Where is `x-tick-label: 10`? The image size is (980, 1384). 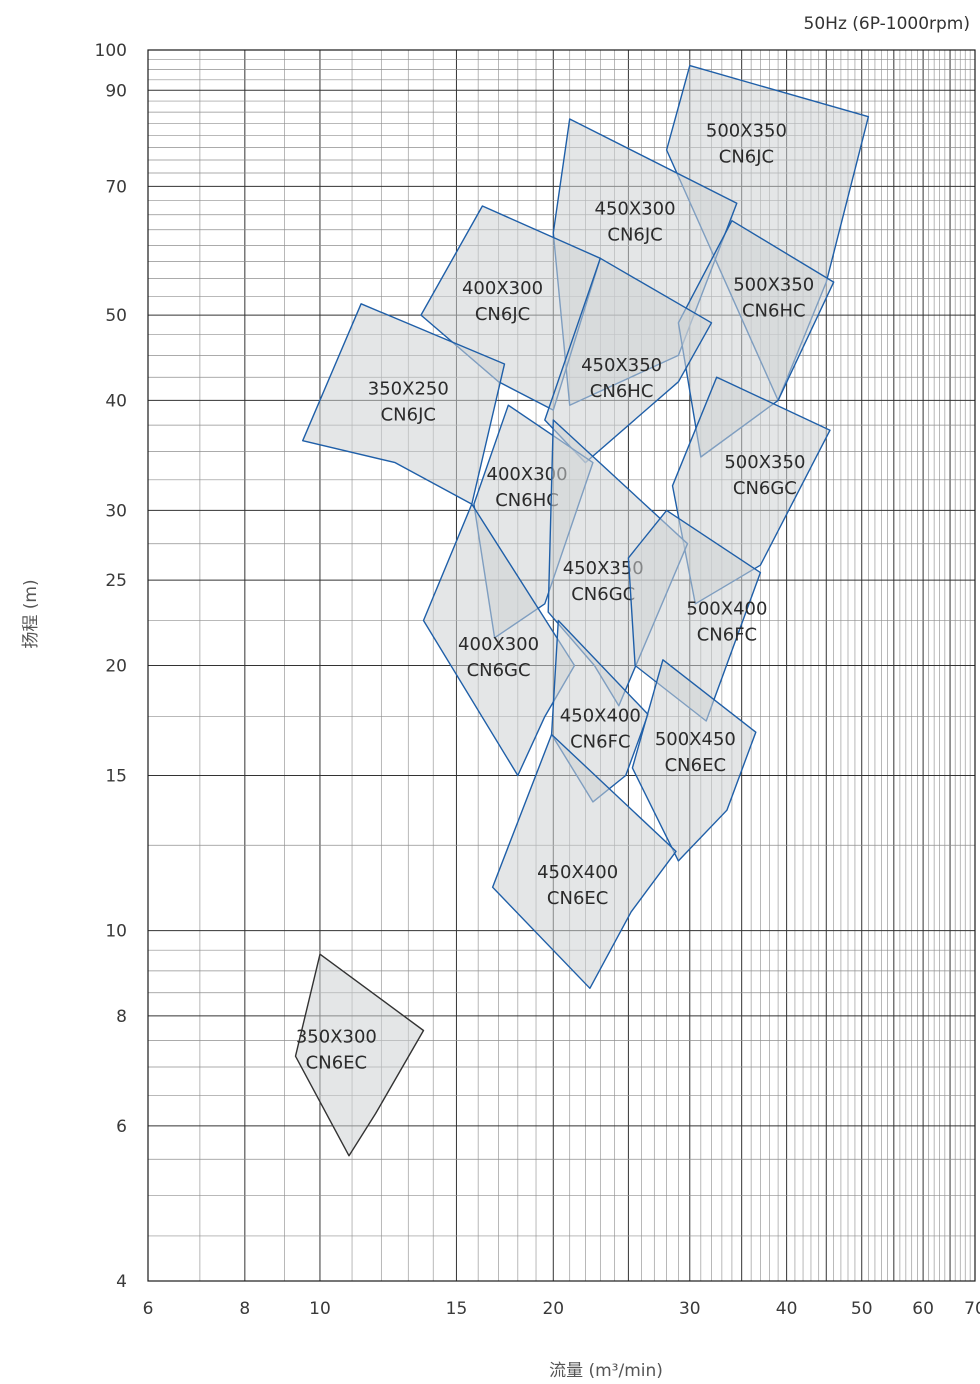 x-tick-label: 10 is located at coordinates (320, 1309).